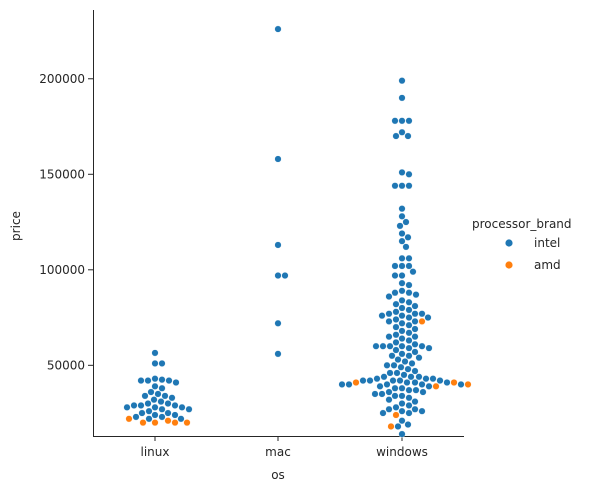  I want to click on legend-marker-amd, so click(509, 265).